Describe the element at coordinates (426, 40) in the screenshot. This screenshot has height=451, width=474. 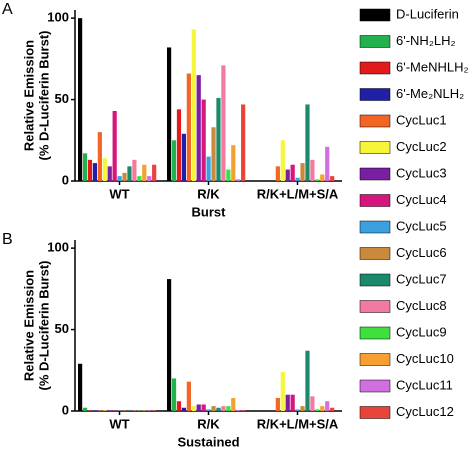
I see `legend-label: 6'-NH₂LH₂` at that location.